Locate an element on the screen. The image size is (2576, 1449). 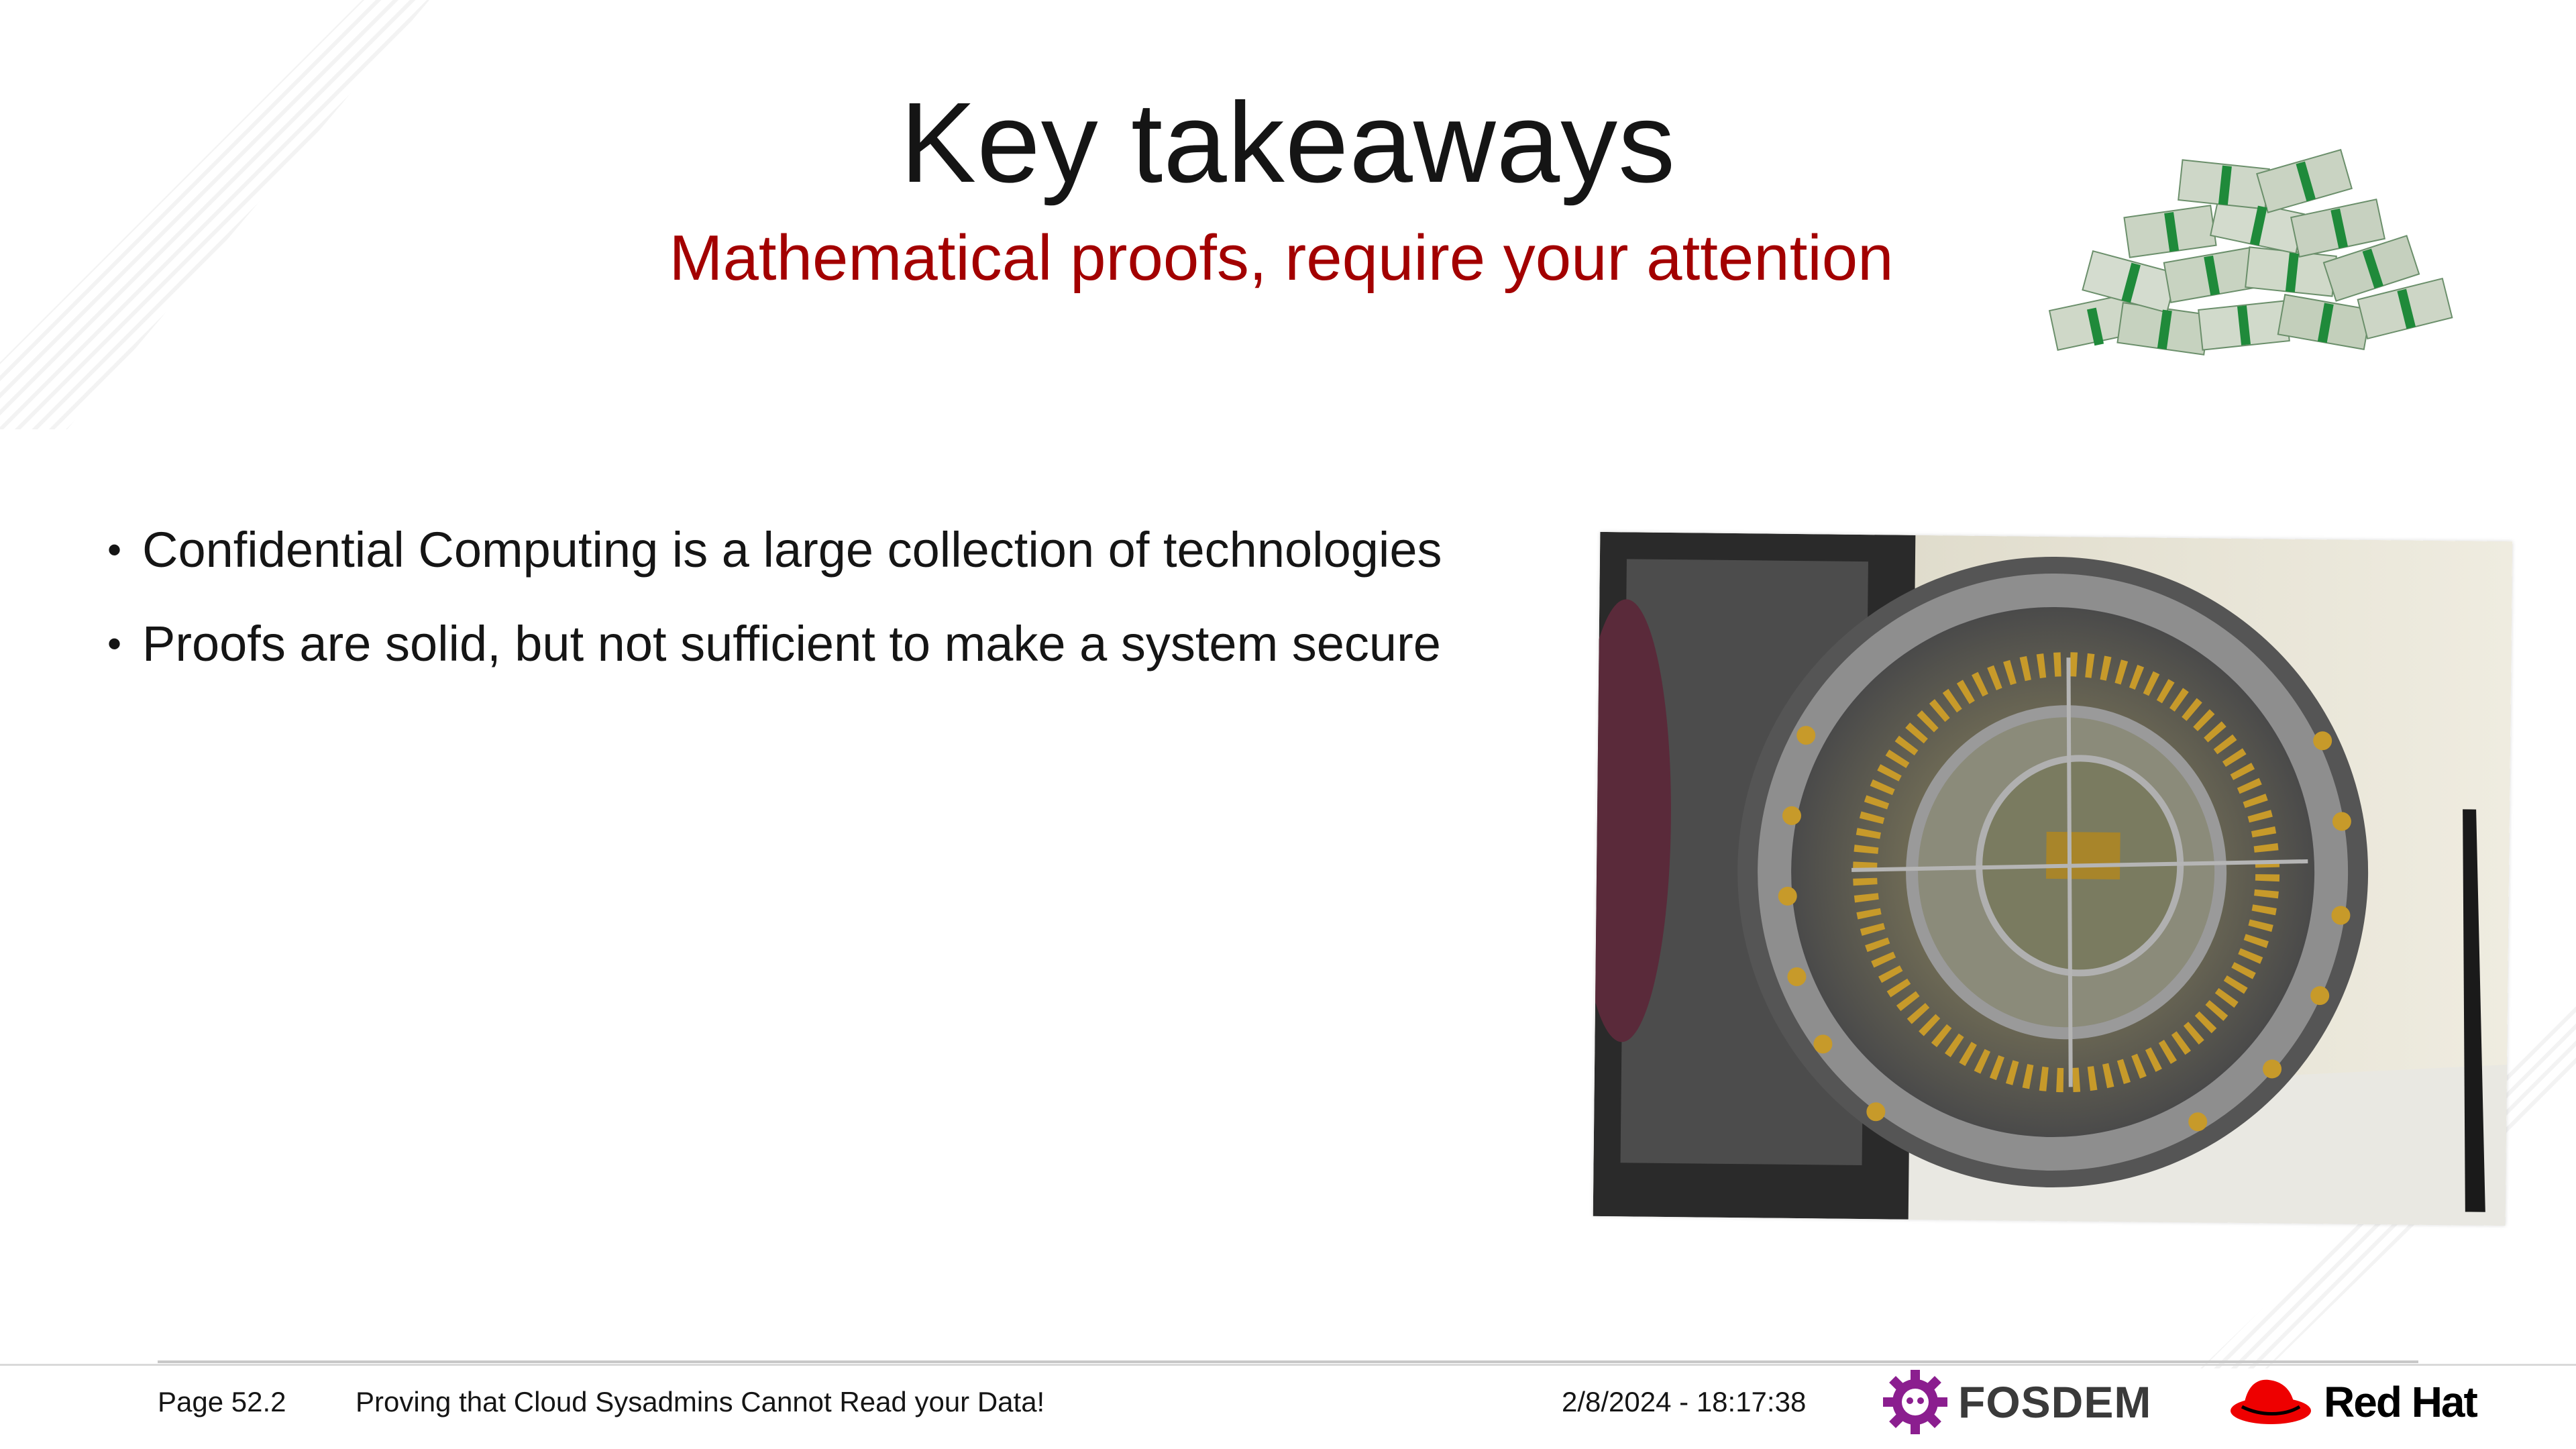
slide-title: Key takeaways is located at coordinates (1288, 143).